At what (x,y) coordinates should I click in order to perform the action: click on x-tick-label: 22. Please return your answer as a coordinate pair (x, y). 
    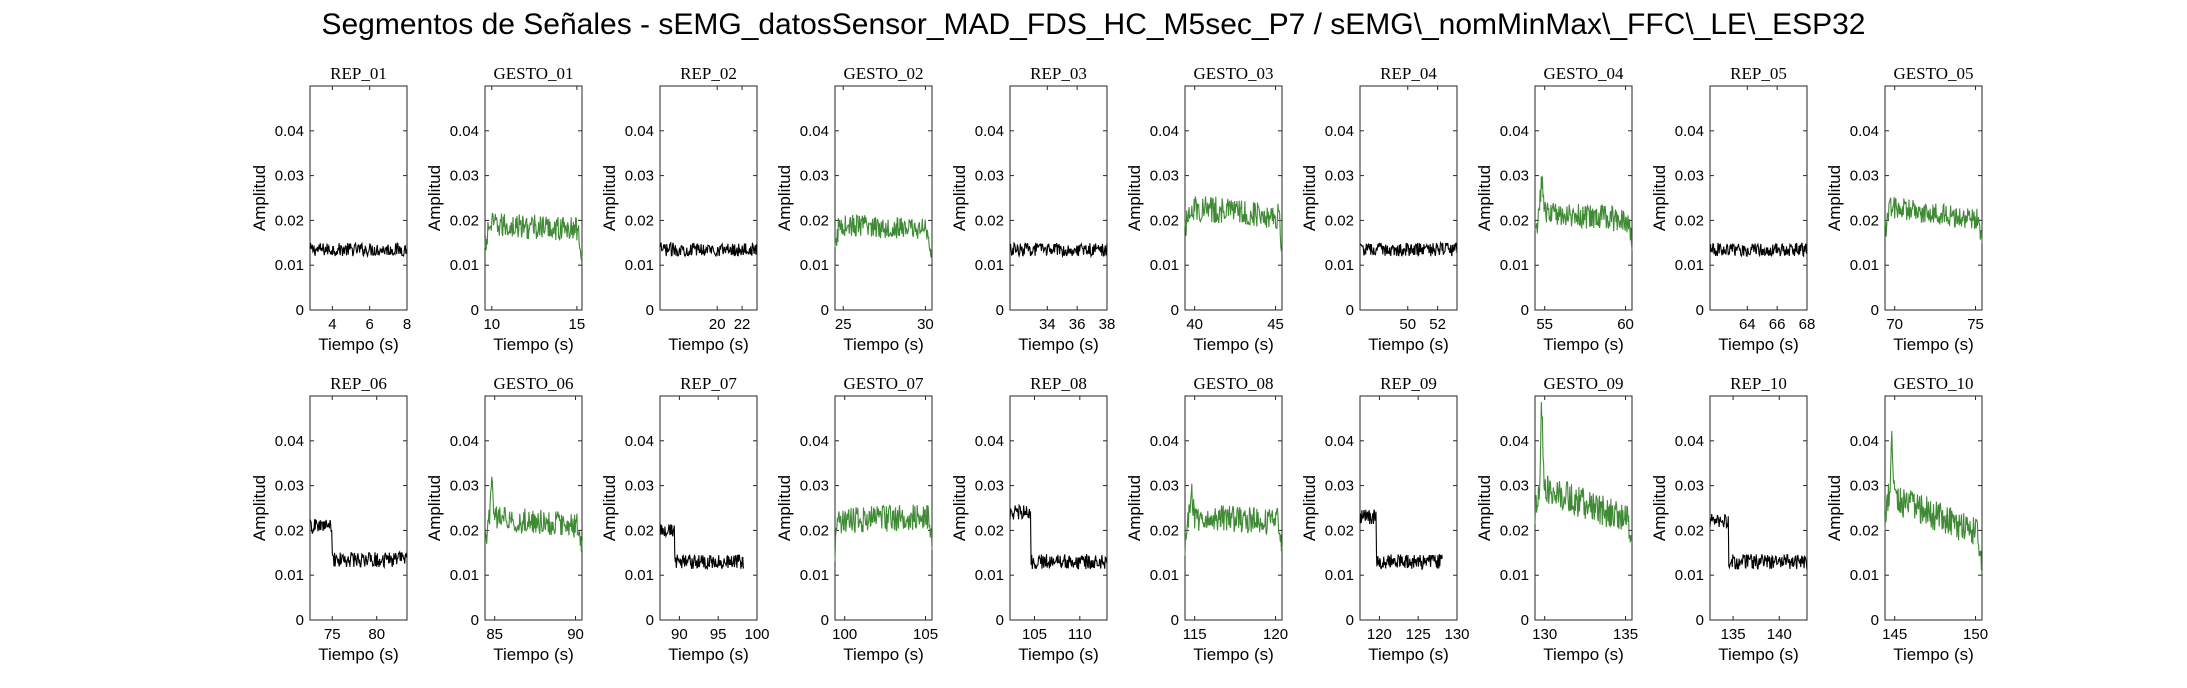
    Looking at the image, I should click on (742, 324).